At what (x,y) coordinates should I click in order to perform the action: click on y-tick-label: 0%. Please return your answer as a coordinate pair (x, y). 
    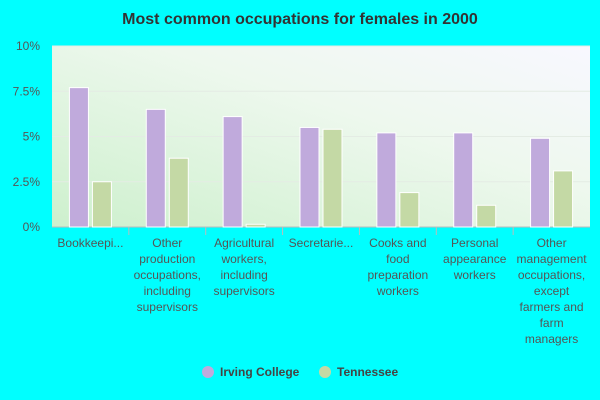
    Looking at the image, I should click on (32, 227).